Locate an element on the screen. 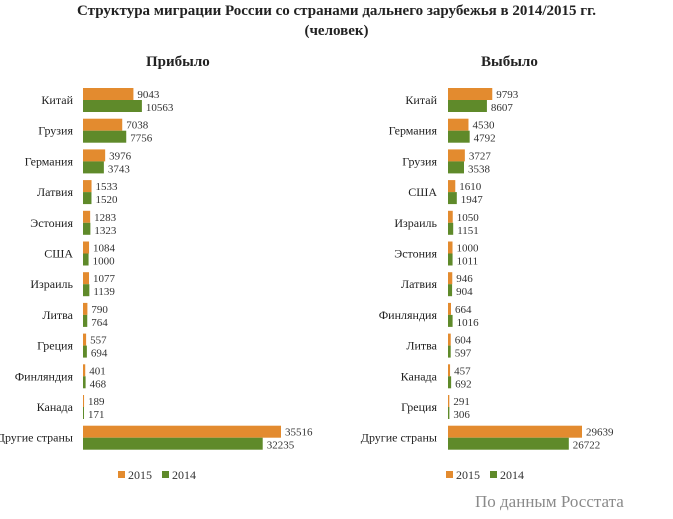 The image size is (673, 519). data-label-2014: 26722 is located at coordinates (587, 446).